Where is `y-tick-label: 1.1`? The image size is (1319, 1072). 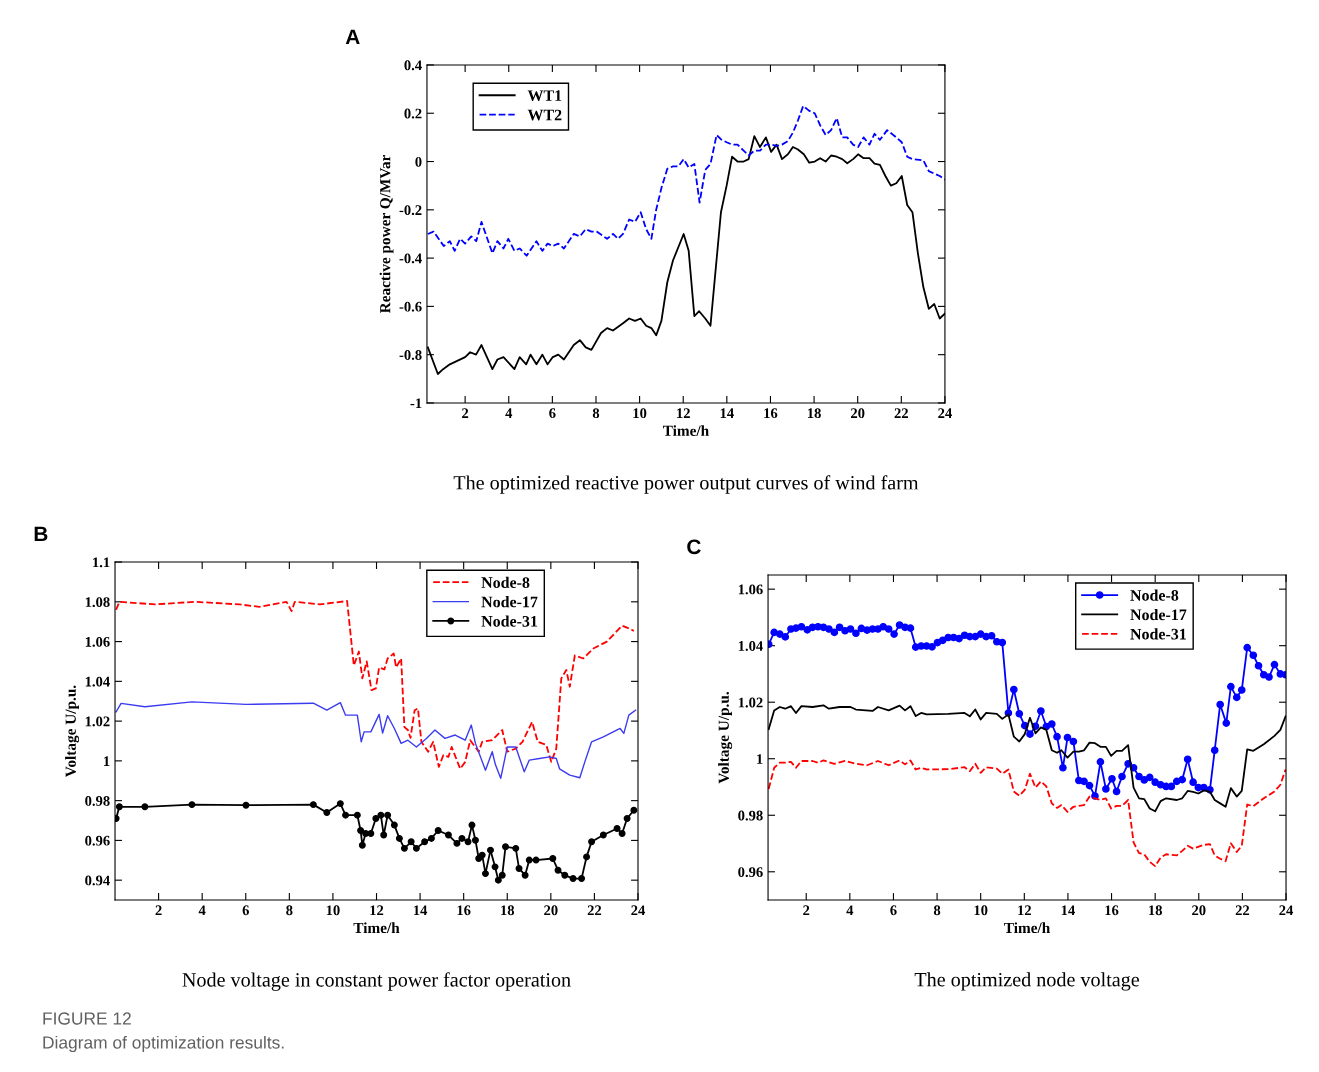 y-tick-label: 1.1 is located at coordinates (101, 562).